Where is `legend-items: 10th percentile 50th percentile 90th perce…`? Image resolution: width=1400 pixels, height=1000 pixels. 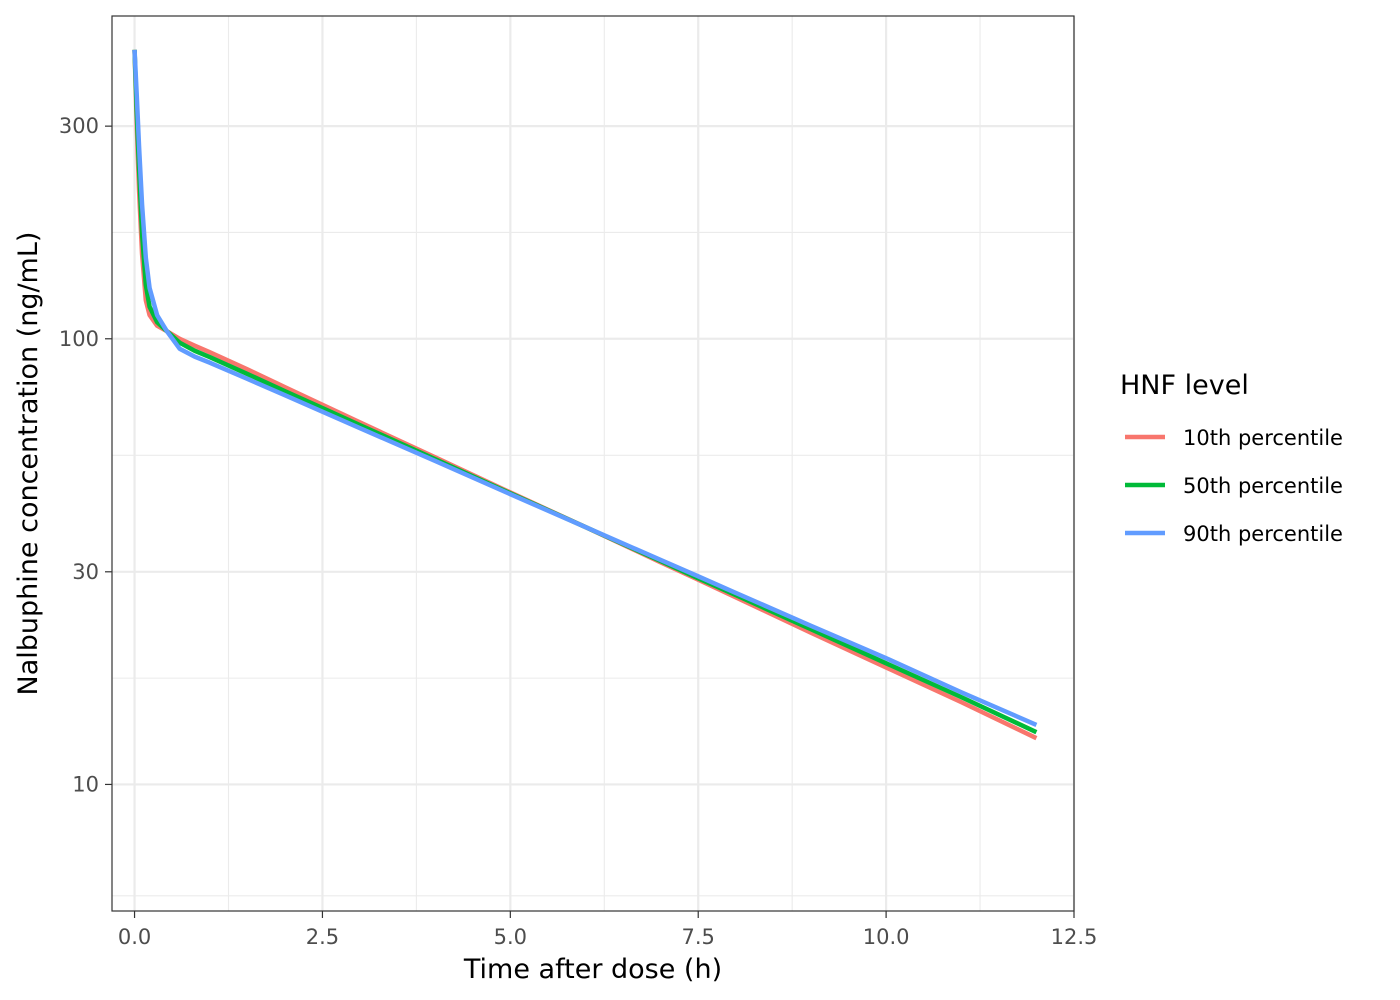
legend-items: 10th percentile 50th percentile 90th perce… is located at coordinates (1234, 486).